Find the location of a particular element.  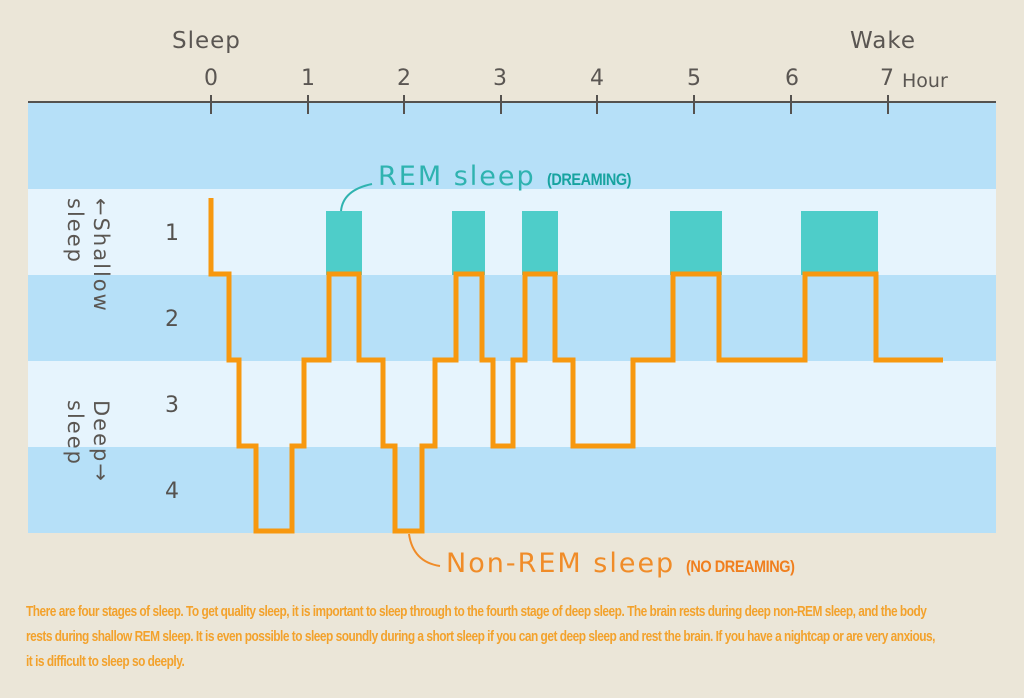

tick-label-4: 4 is located at coordinates (597, 78).